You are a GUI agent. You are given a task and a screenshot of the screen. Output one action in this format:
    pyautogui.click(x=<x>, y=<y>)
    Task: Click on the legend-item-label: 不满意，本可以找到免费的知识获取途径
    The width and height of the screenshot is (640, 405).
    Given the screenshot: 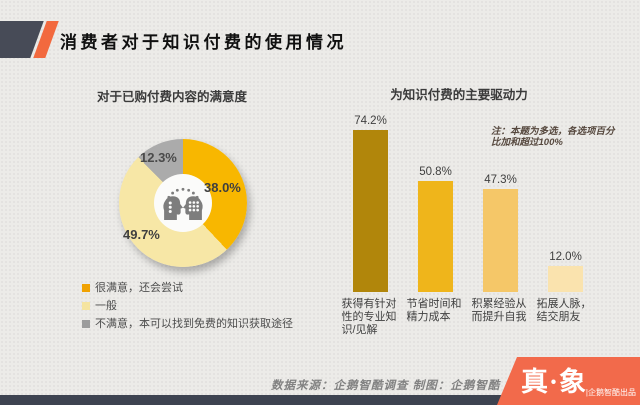 What is the action you would take?
    pyautogui.click(x=194, y=324)
    